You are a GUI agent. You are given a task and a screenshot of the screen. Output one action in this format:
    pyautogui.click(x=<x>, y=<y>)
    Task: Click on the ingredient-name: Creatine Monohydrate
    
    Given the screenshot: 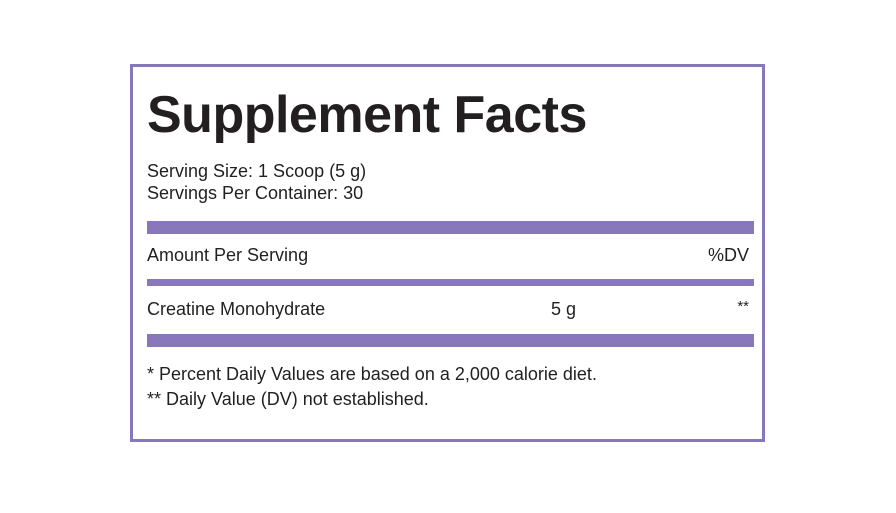 What is the action you would take?
    pyautogui.click(x=236, y=309)
    